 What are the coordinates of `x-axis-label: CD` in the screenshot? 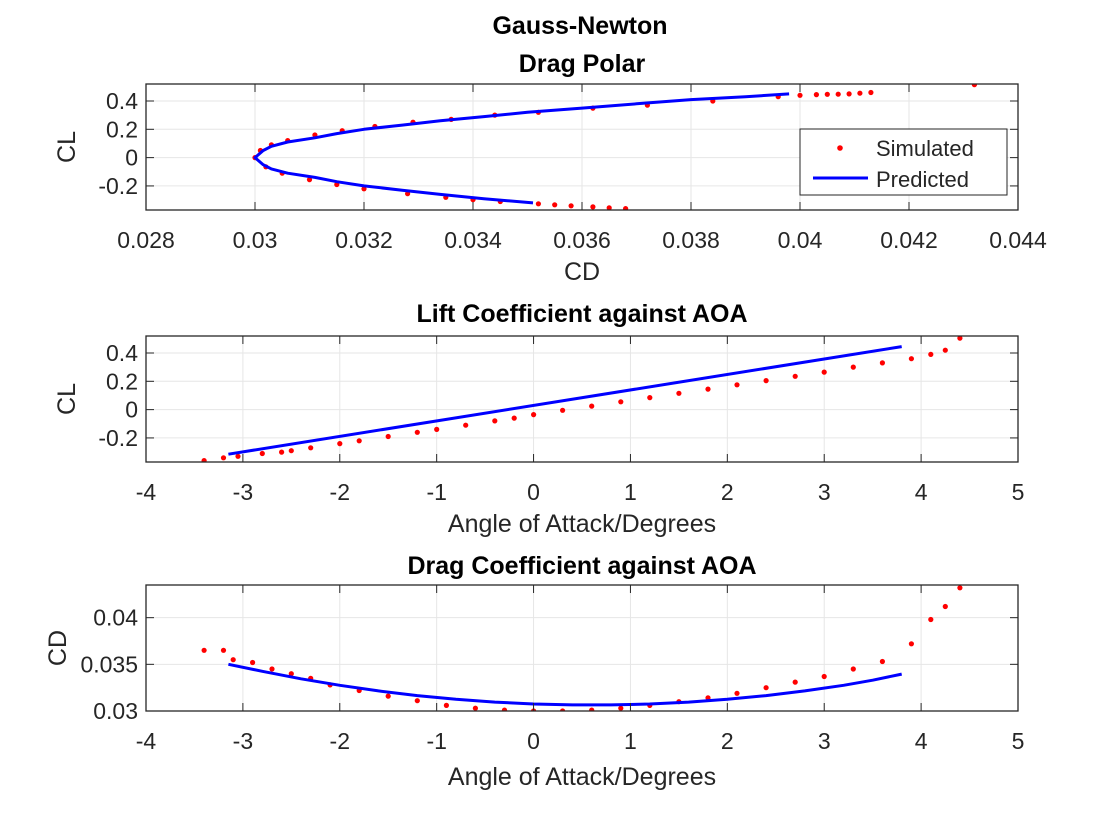 It's located at (582, 272).